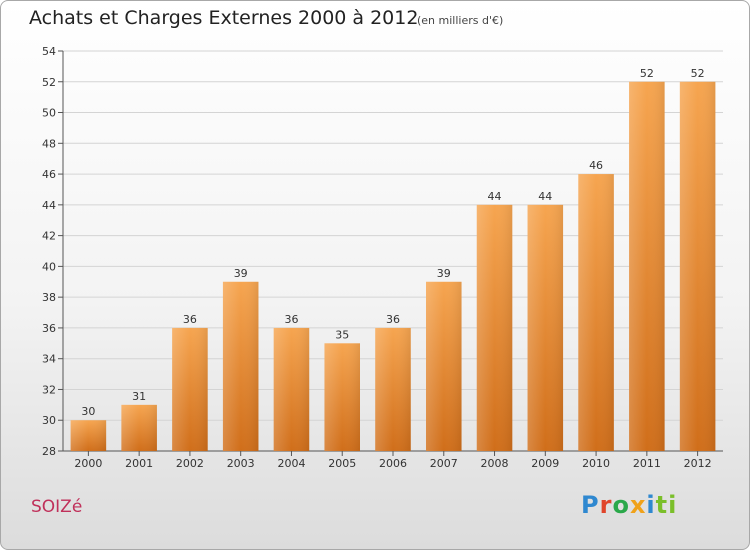 This screenshot has height=550, width=750. I want to click on y-tick-label: 30, so click(49, 420).